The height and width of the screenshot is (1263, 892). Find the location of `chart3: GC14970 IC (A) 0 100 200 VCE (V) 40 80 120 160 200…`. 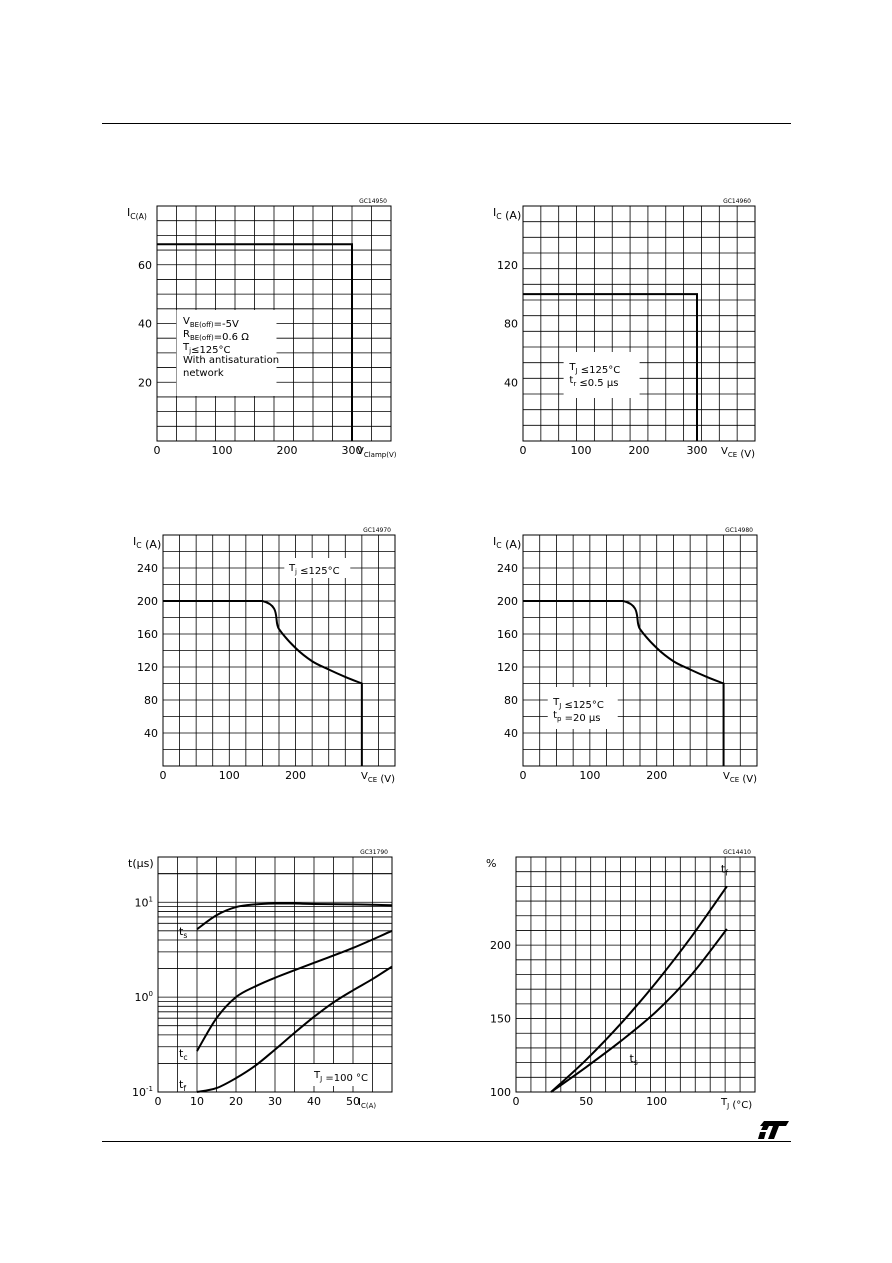

chart3: GC14970 IC (A) 0 100 200 VCE (V) 40 80 120 160 200… is located at coordinates (264, 656).